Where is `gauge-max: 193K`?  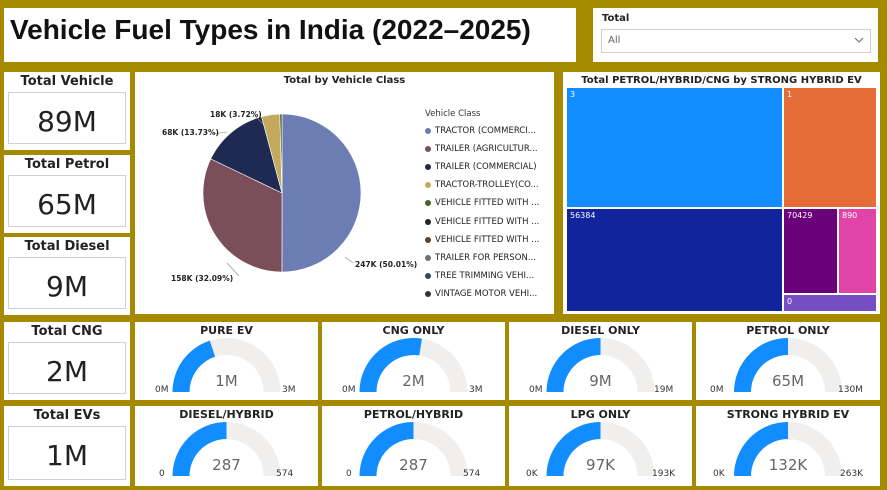 gauge-max: 193K is located at coordinates (664, 474).